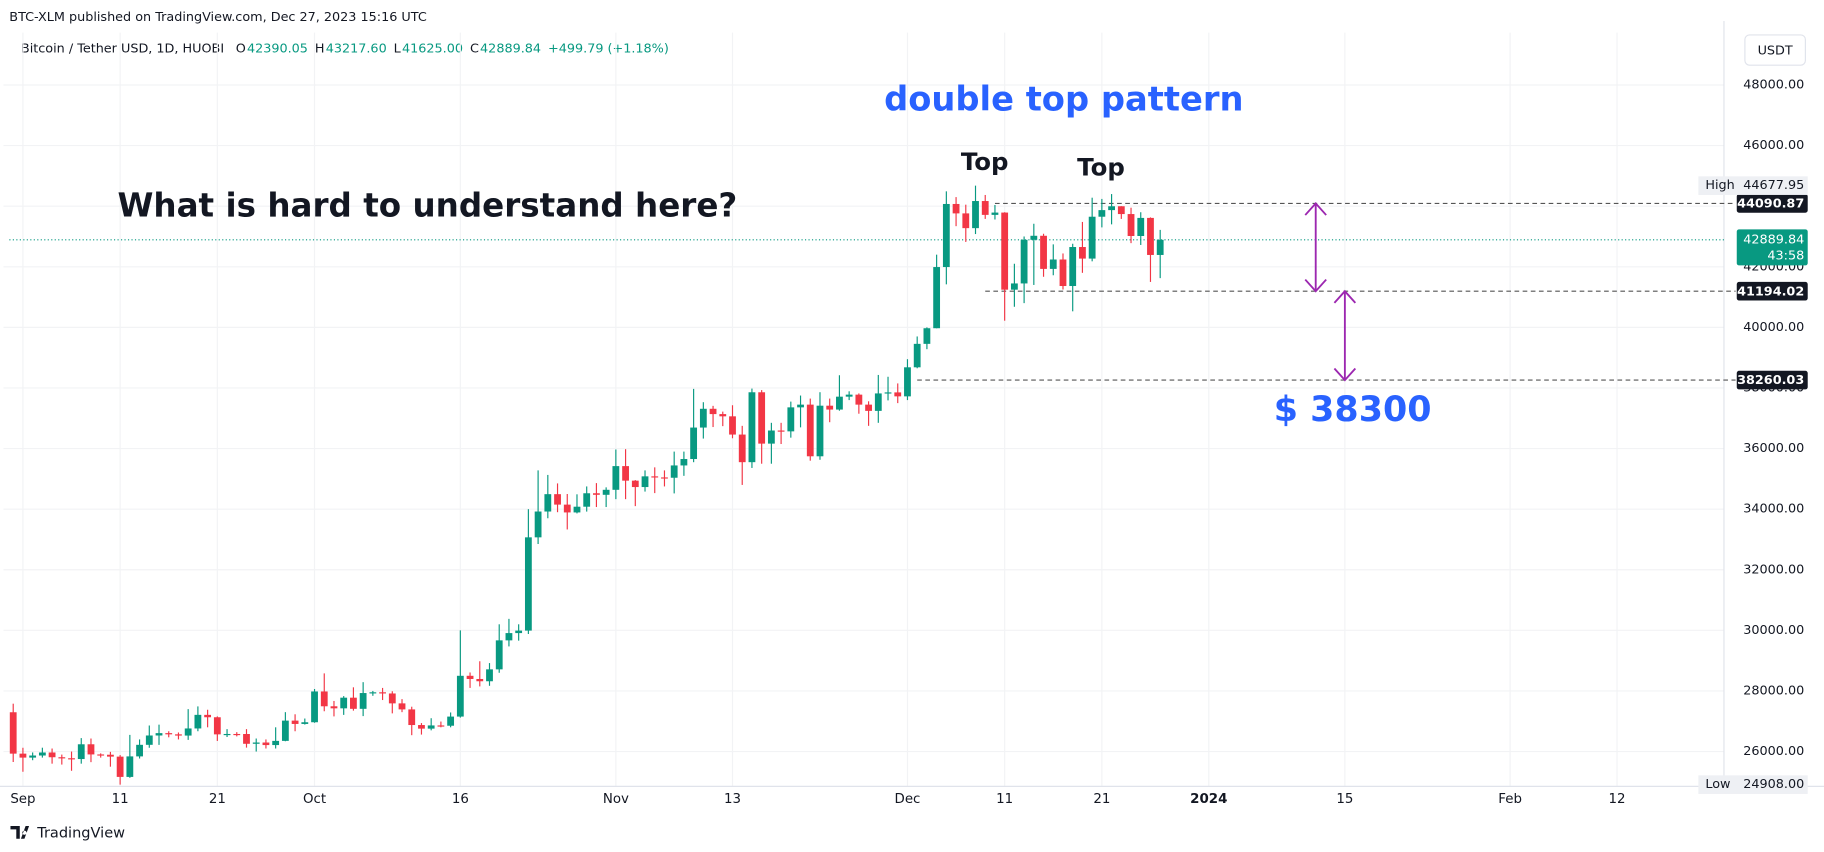 The image size is (1824, 852). I want to click on x-tick-label: Sep, so click(22, 799).